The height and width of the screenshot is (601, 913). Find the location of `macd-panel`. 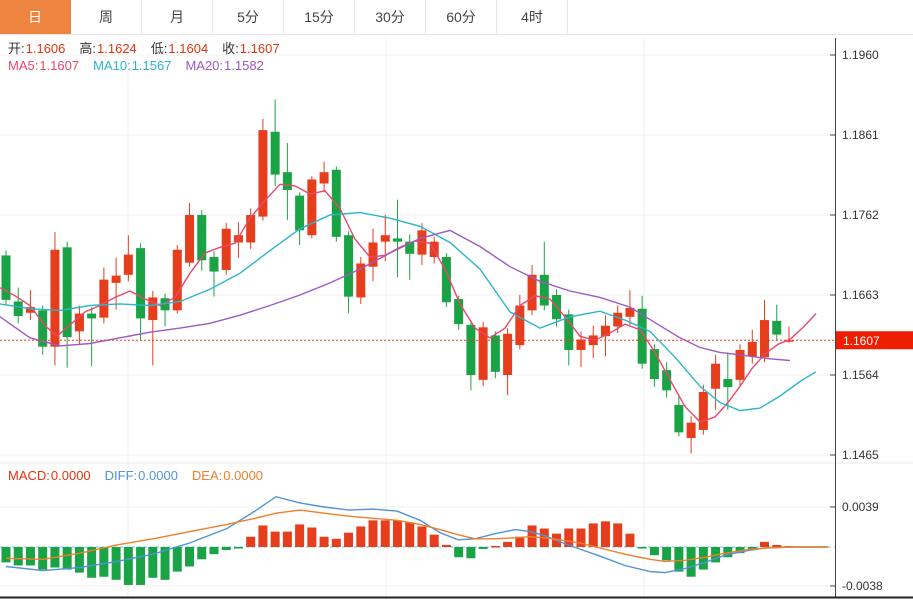

macd-panel is located at coordinates (417, 540).